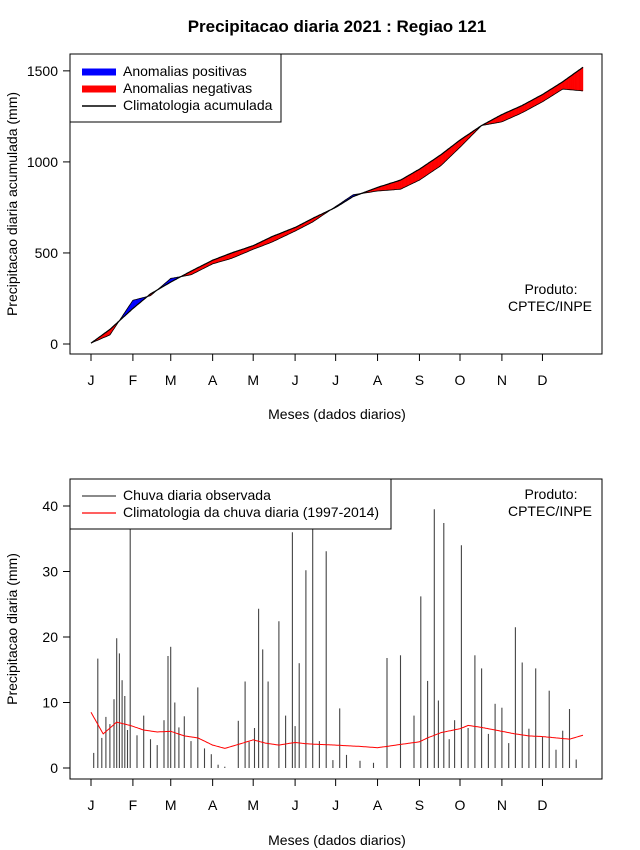  I want to click on legend-negative-label: Anomalias negativas, so click(187, 88).